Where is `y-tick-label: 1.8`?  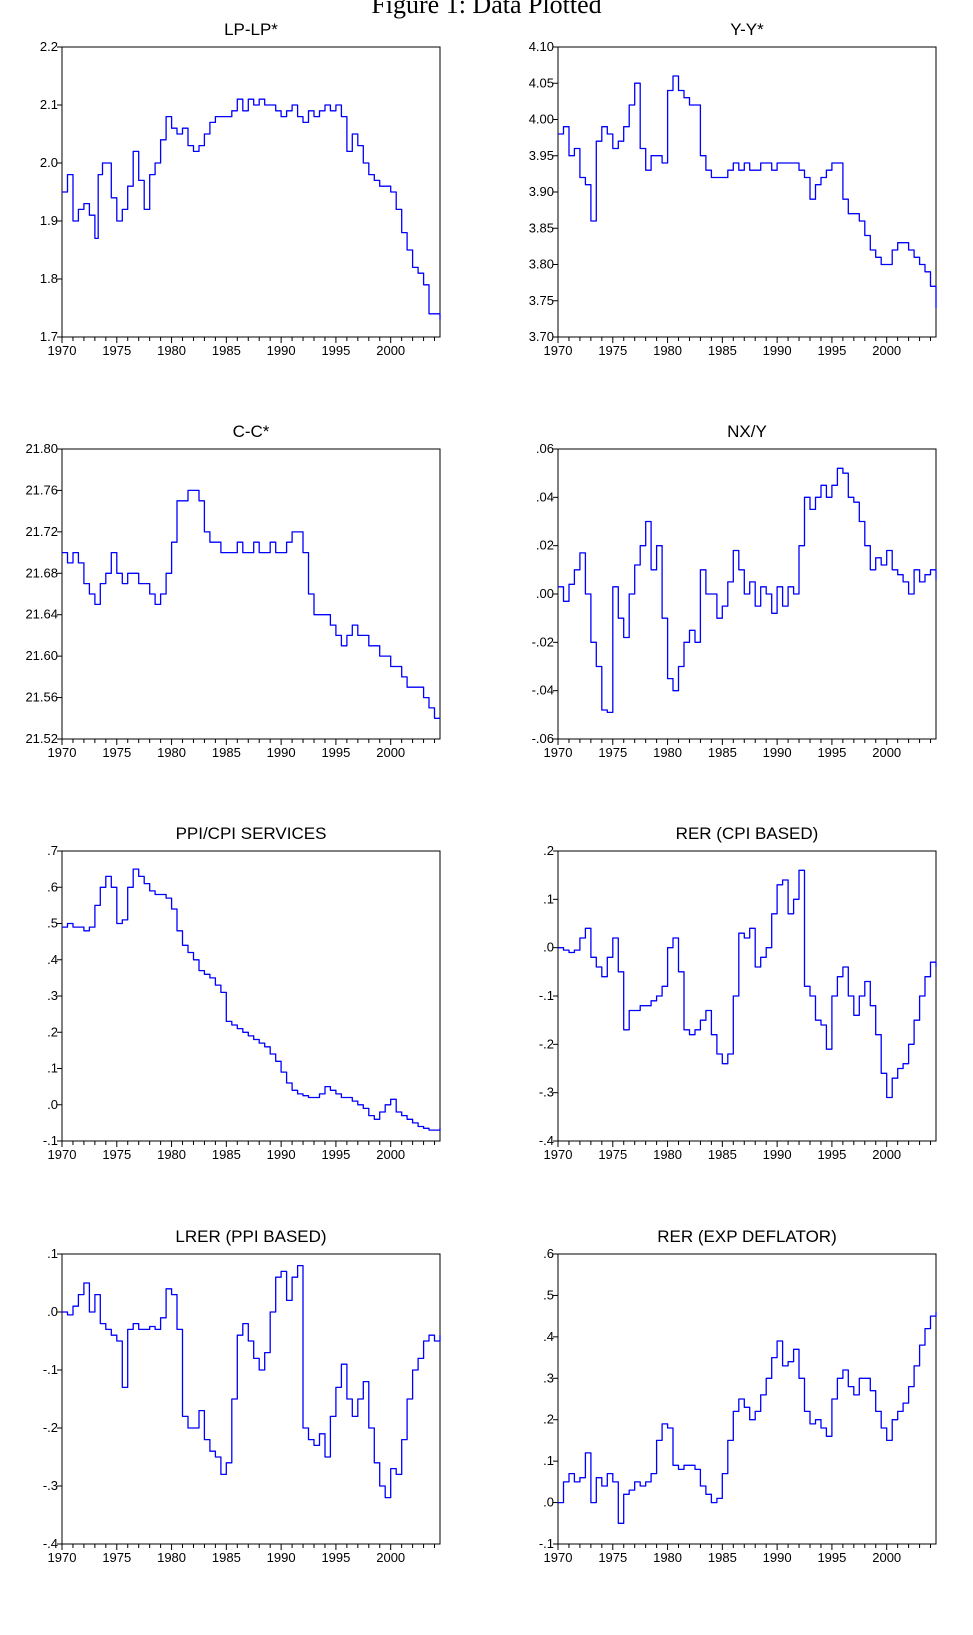 y-tick-label: 1.8 is located at coordinates (49, 278).